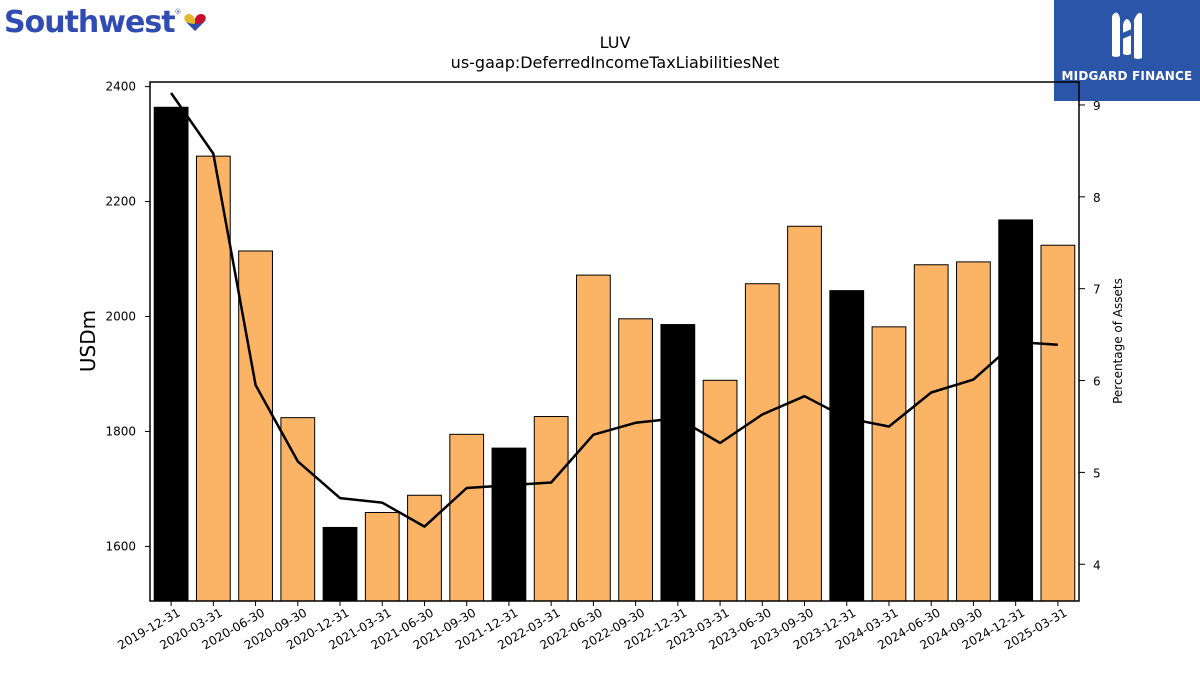 The width and height of the screenshot is (1200, 675). I want to click on y2-tick-label: 9, so click(1097, 106).